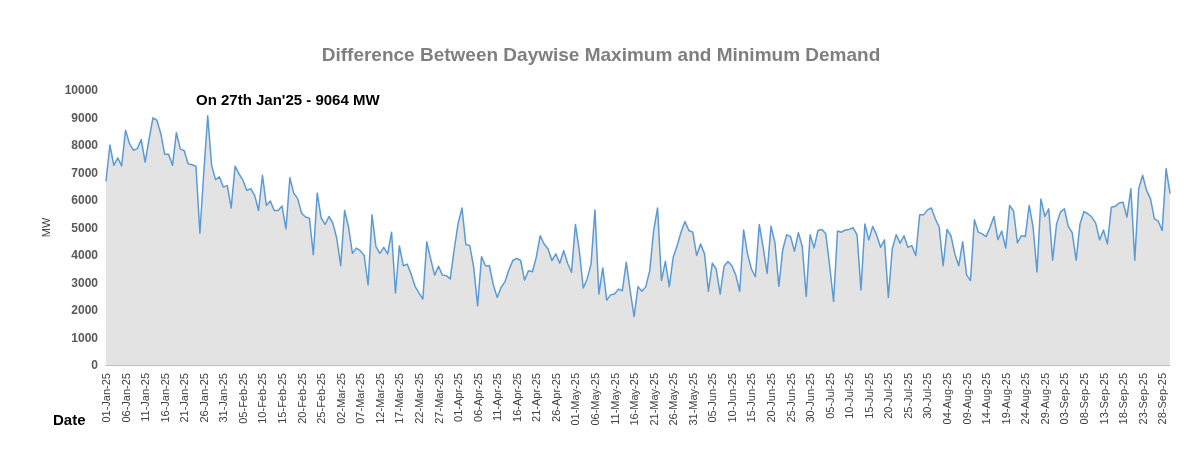  Describe the element at coordinates (85, 117) in the screenshot. I see `y-tick-label: 9000` at that location.